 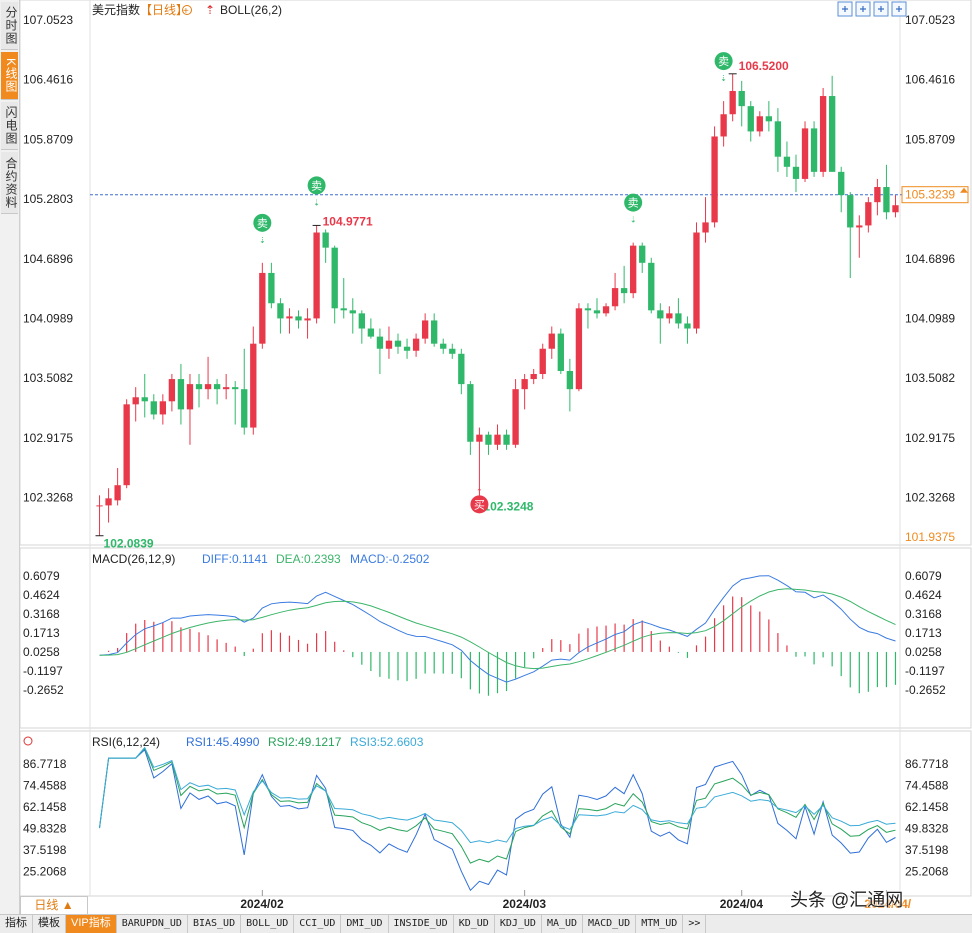 I want to click on rsi3-line, so click(x=497, y=795).